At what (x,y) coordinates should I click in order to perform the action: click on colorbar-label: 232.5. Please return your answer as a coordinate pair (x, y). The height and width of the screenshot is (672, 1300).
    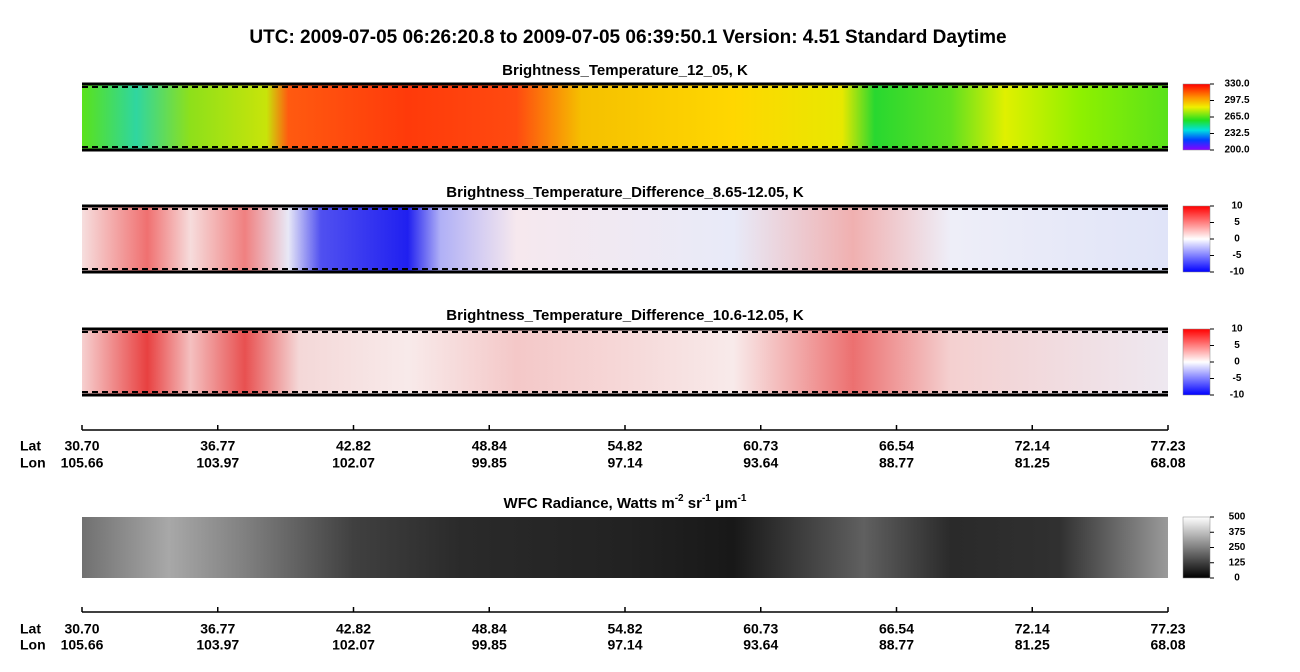
    Looking at the image, I should click on (1236, 133).